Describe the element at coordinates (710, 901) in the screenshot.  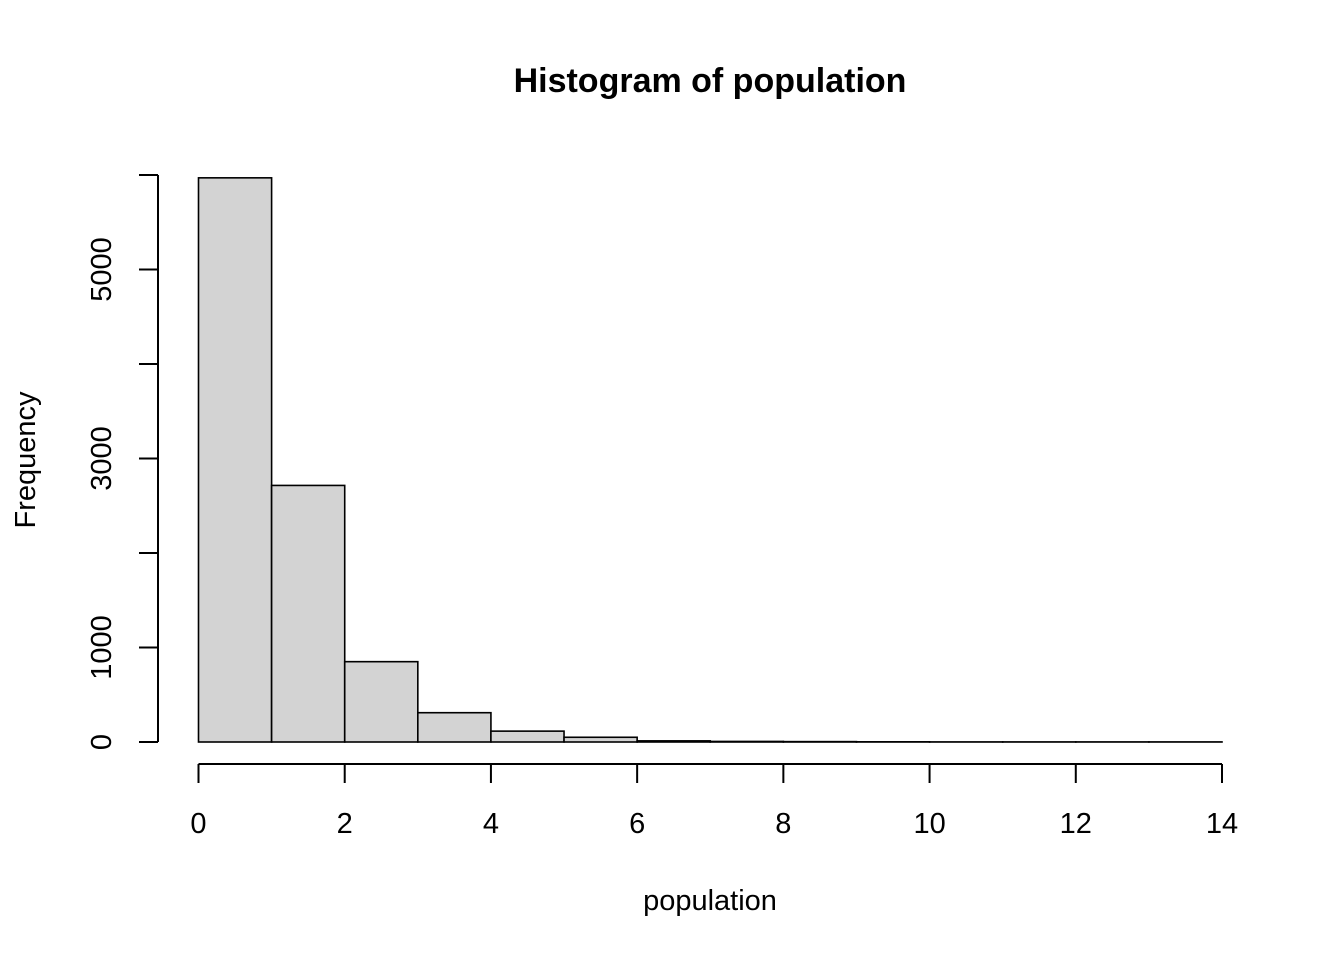
I see `x-axis-label: population` at that location.